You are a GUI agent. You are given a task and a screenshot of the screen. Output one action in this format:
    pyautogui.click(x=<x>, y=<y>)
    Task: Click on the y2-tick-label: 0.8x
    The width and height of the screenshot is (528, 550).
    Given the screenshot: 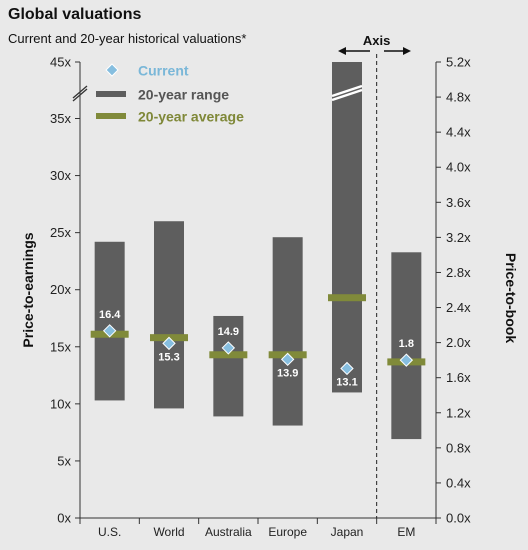 What is the action you would take?
    pyautogui.click(x=458, y=447)
    